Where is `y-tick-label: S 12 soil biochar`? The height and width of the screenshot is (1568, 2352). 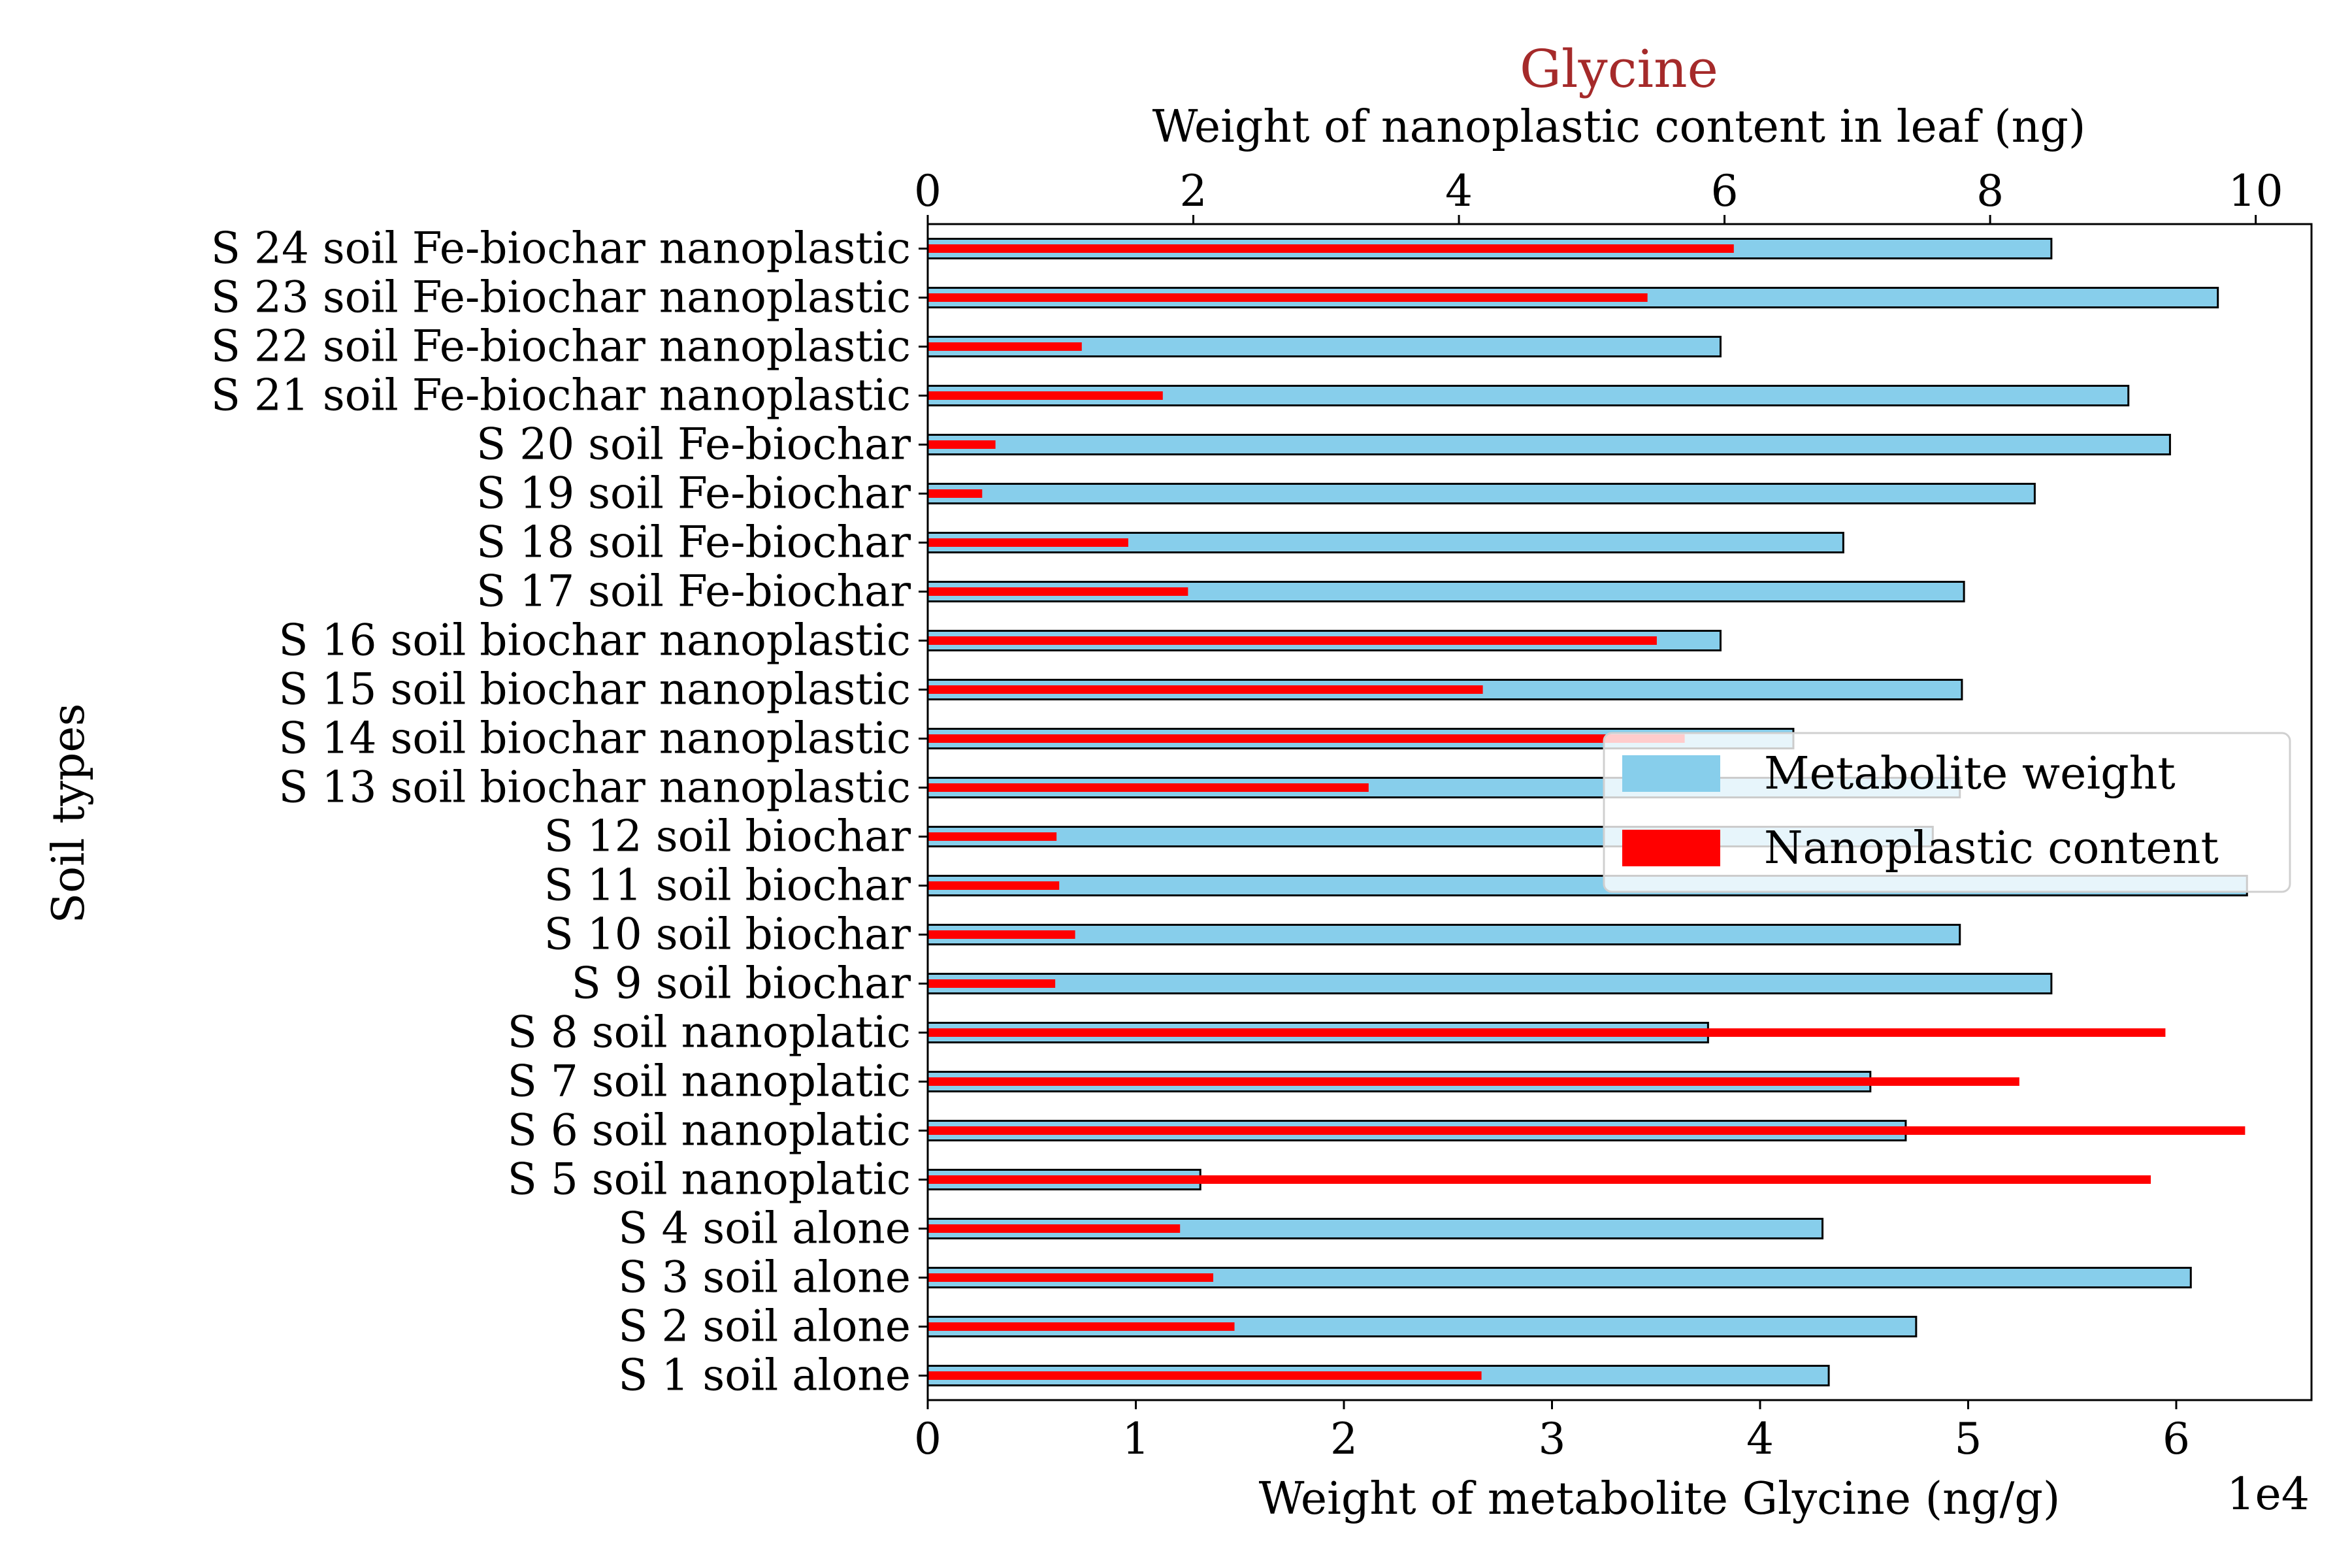 y-tick-label: S 12 soil biochar is located at coordinates (727, 836).